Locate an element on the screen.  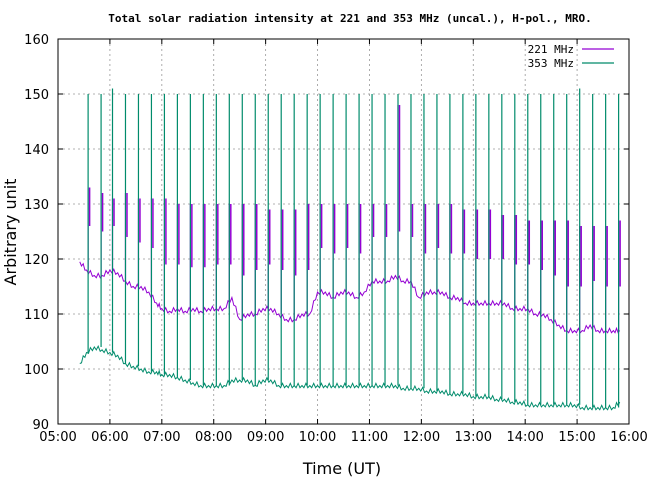
legend-label-353: 353 MHz is located at coordinates (551, 63).